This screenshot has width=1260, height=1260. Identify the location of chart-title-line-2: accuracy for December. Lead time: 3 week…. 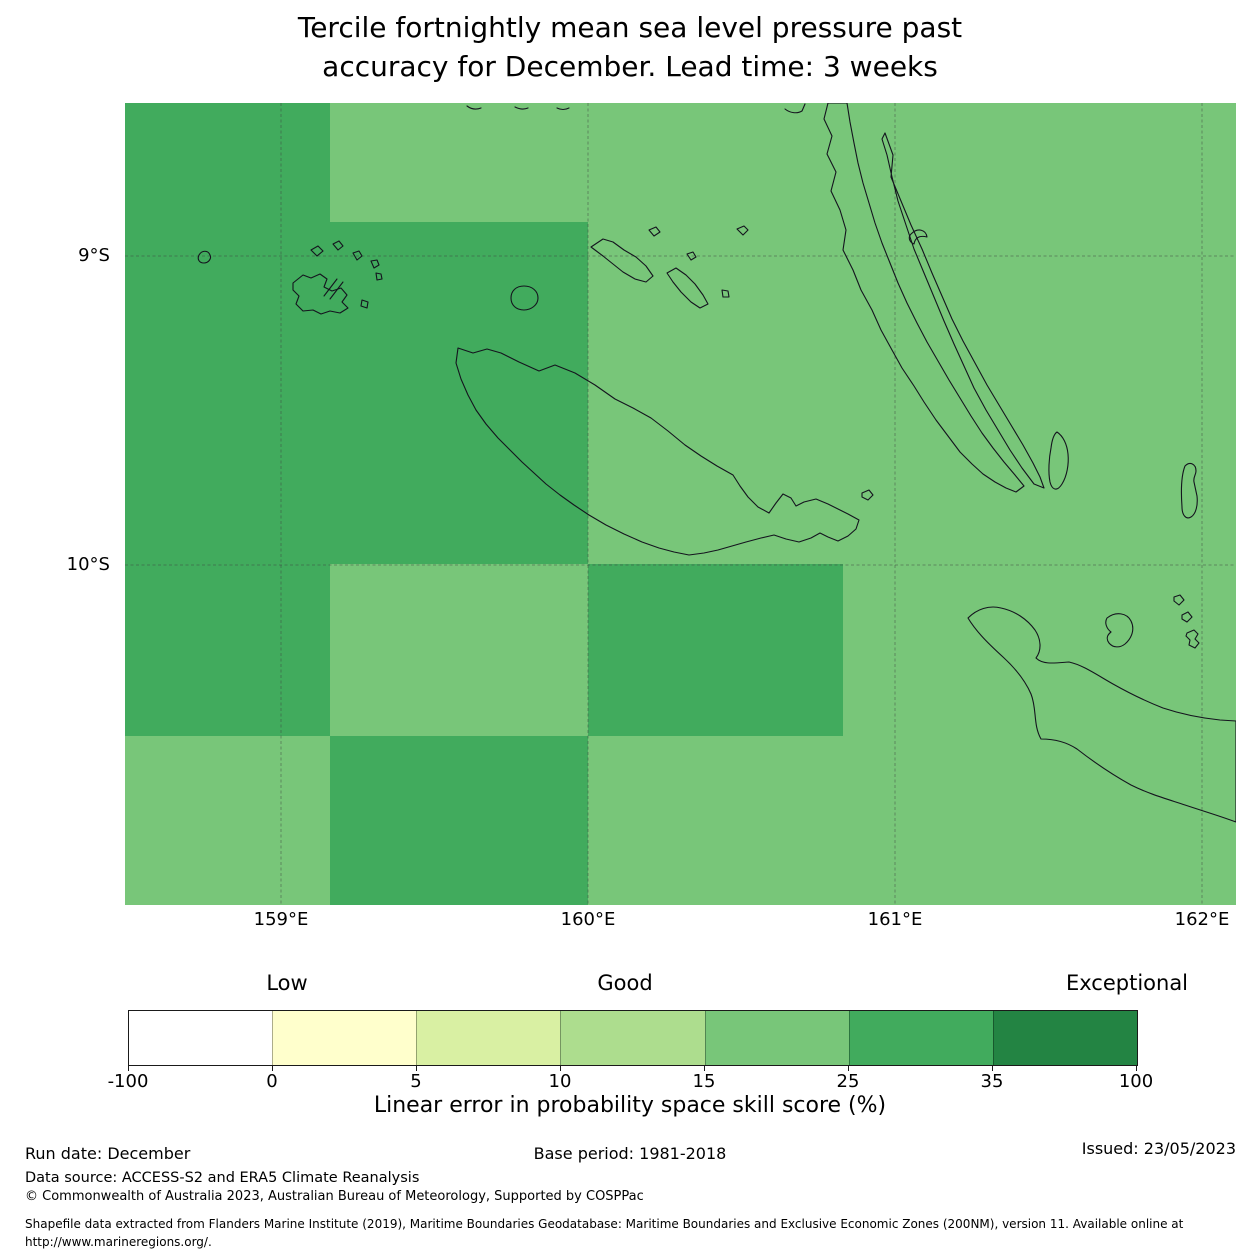
(630, 66).